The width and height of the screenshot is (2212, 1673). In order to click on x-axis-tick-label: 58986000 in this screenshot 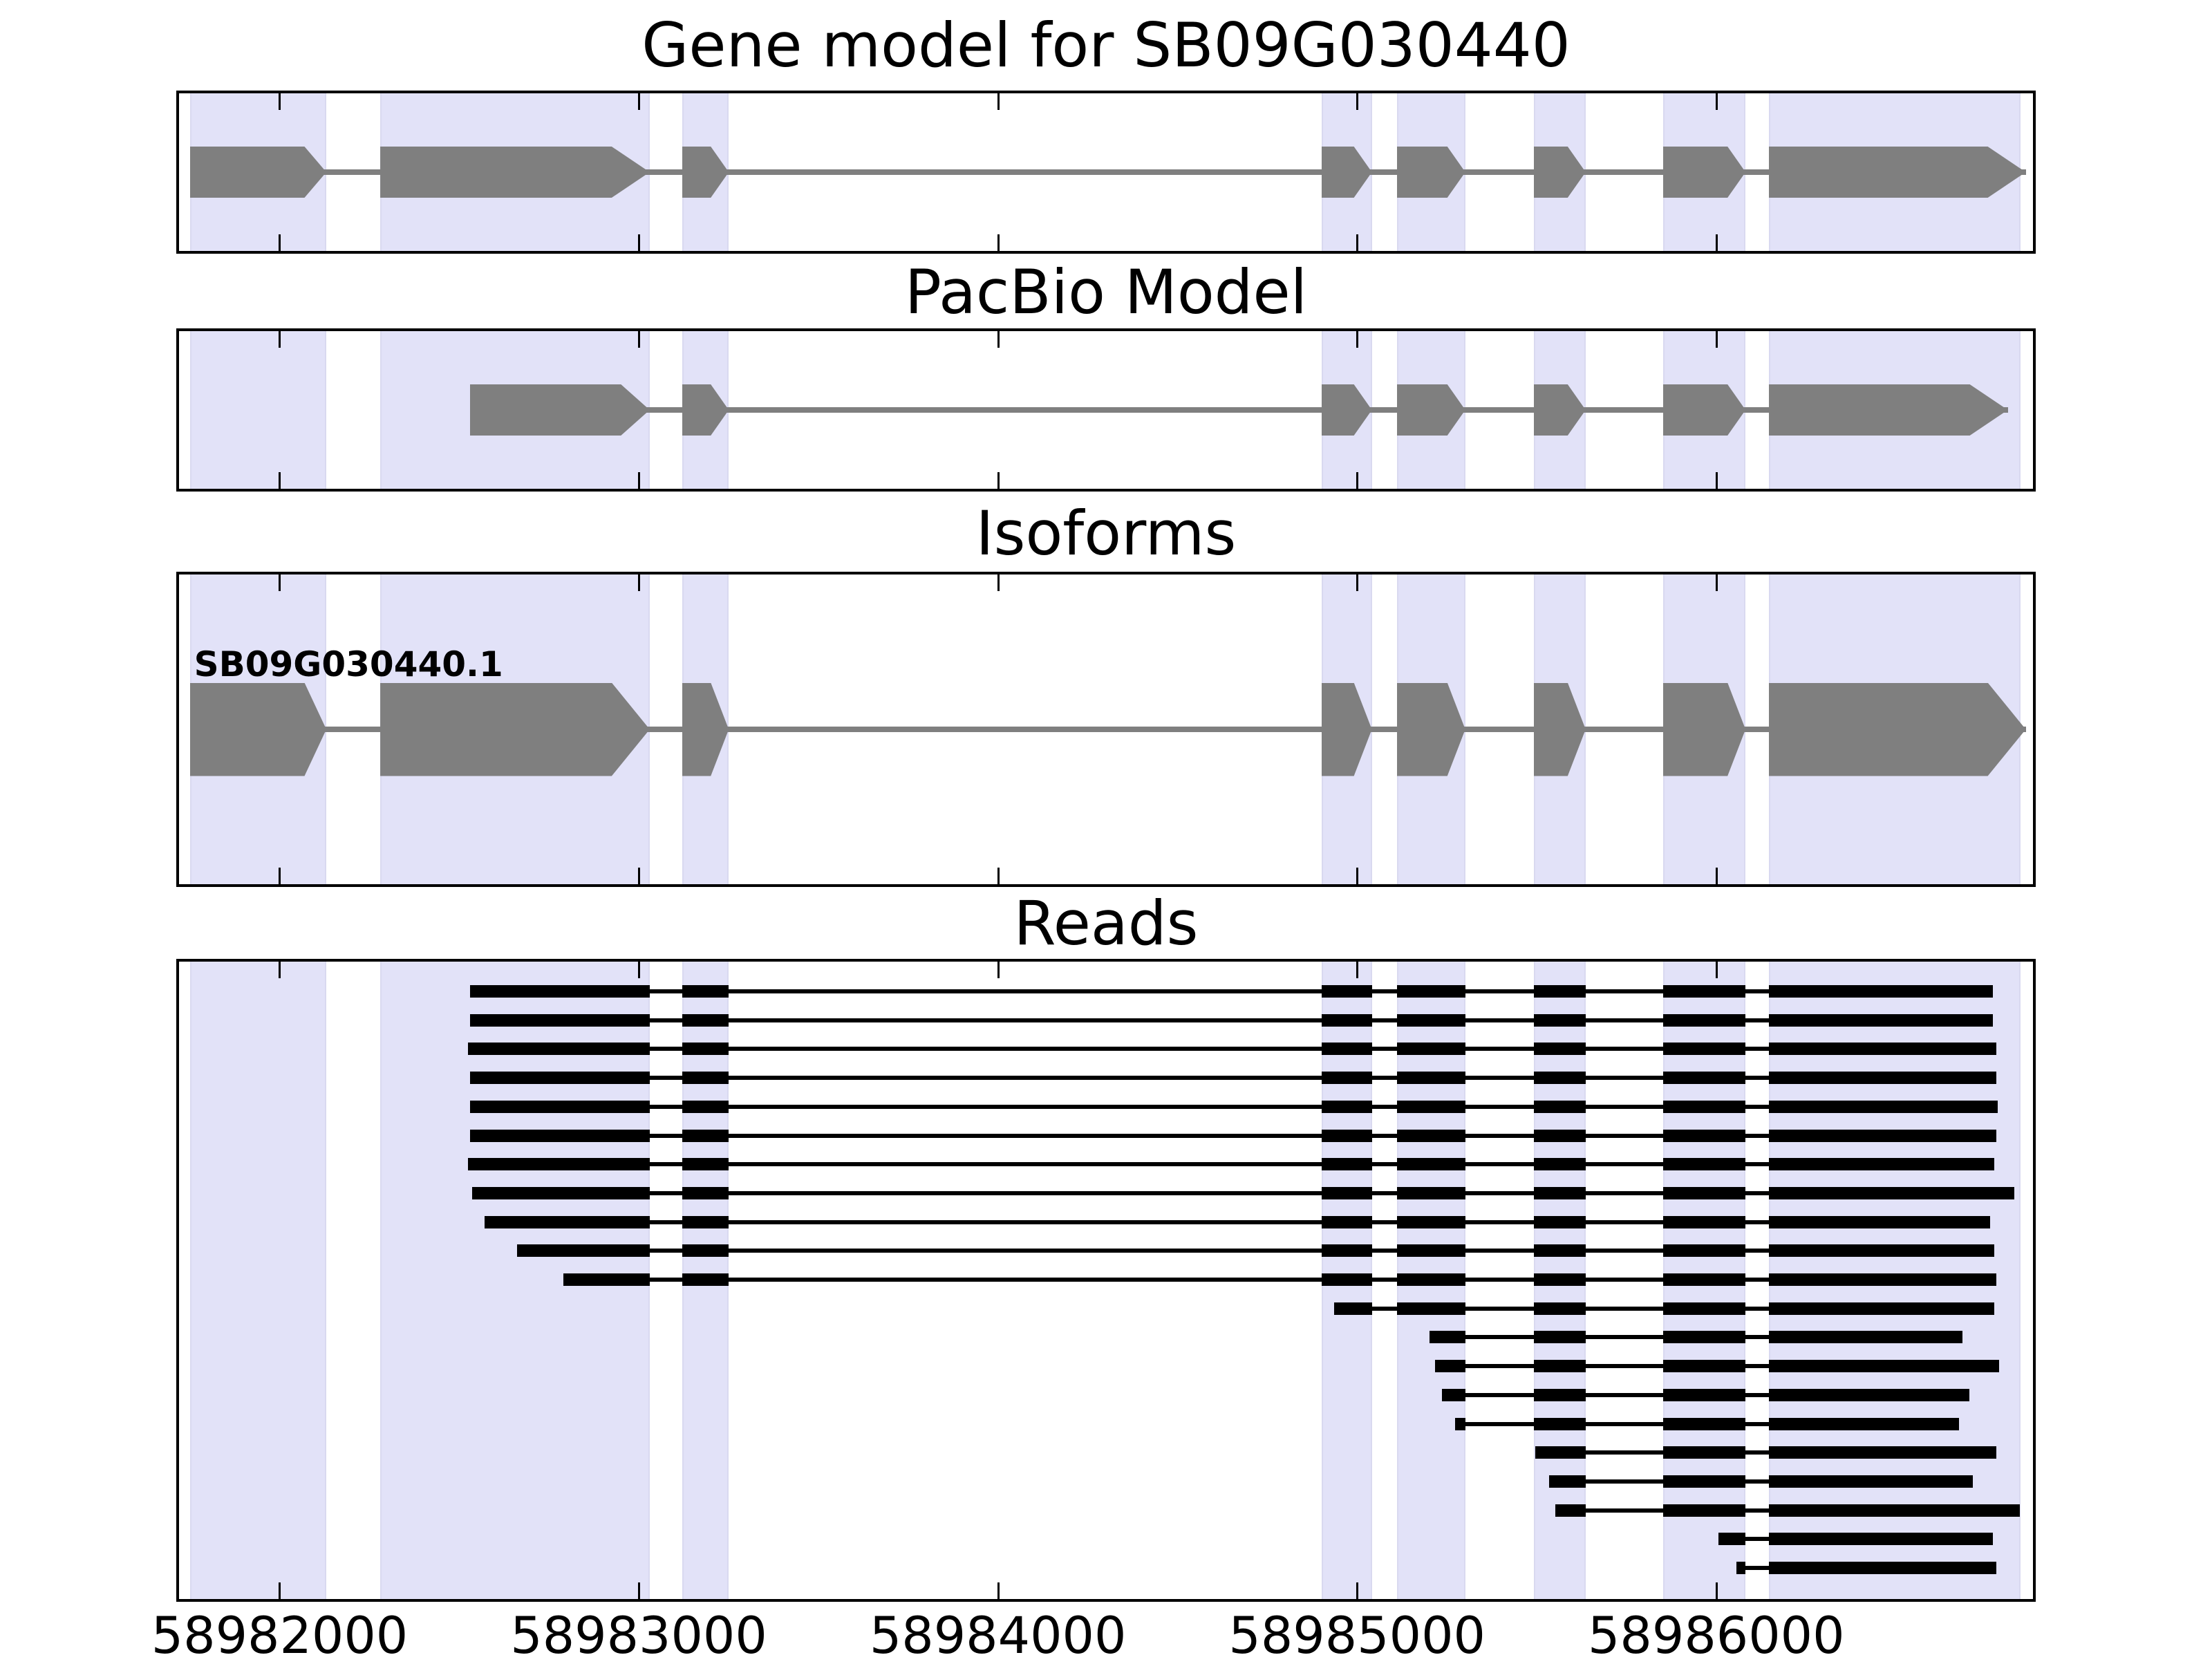, I will do `click(1716, 1636)`.